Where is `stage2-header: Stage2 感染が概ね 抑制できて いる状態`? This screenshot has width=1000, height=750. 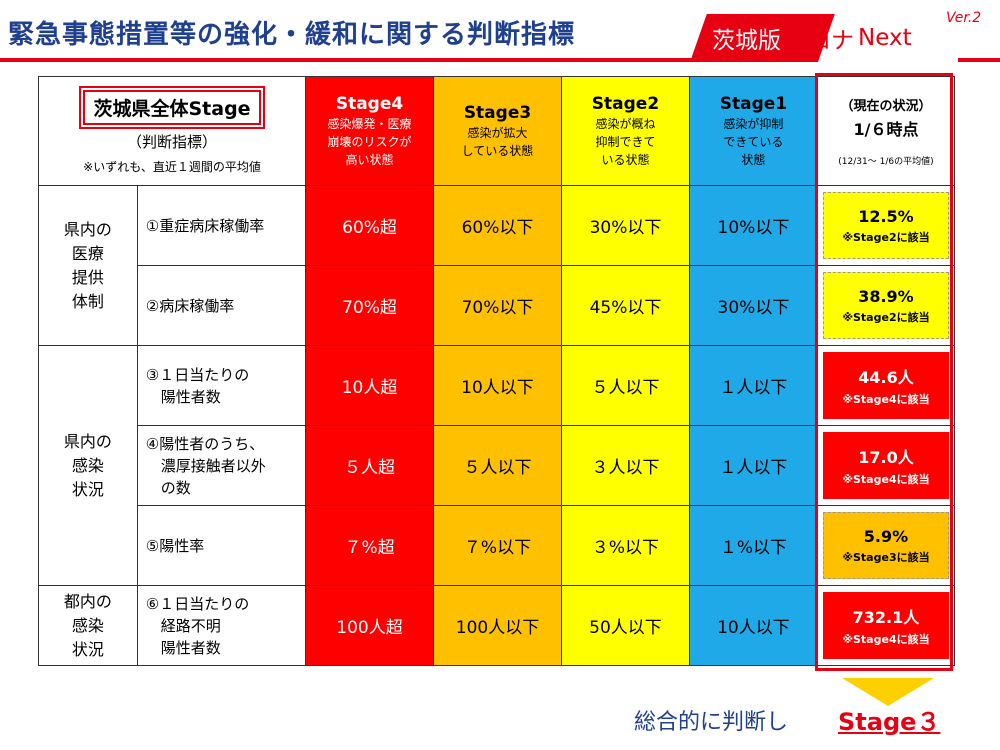
stage2-header: Stage2 感染が概ね 抑制できて いる状態 is located at coordinates (625, 131).